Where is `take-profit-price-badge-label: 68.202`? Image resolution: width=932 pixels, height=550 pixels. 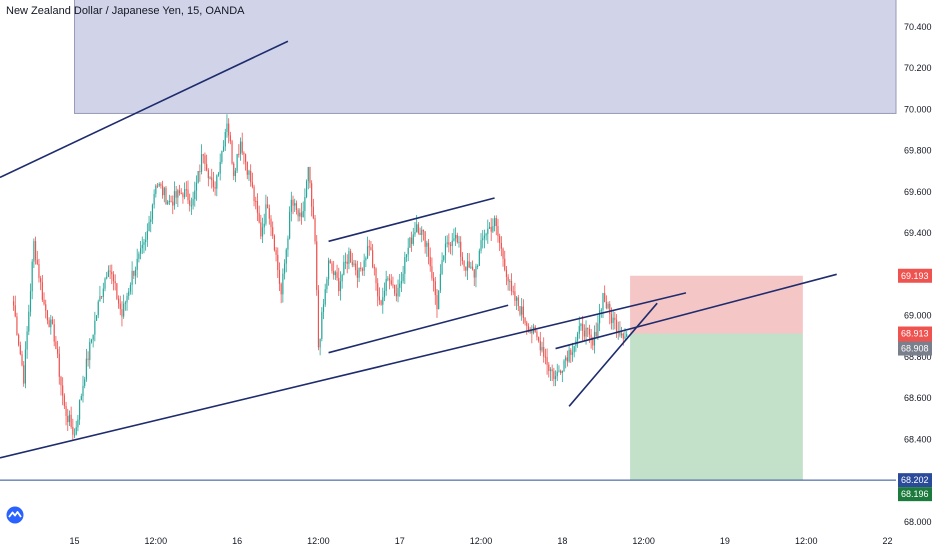
take-profit-price-badge-label: 68.202 is located at coordinates (915, 480).